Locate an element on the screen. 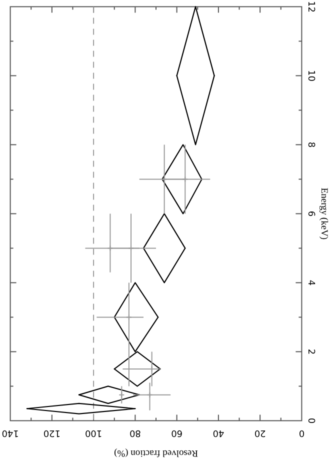  x-tick-label: 20 is located at coordinates (260, 433).